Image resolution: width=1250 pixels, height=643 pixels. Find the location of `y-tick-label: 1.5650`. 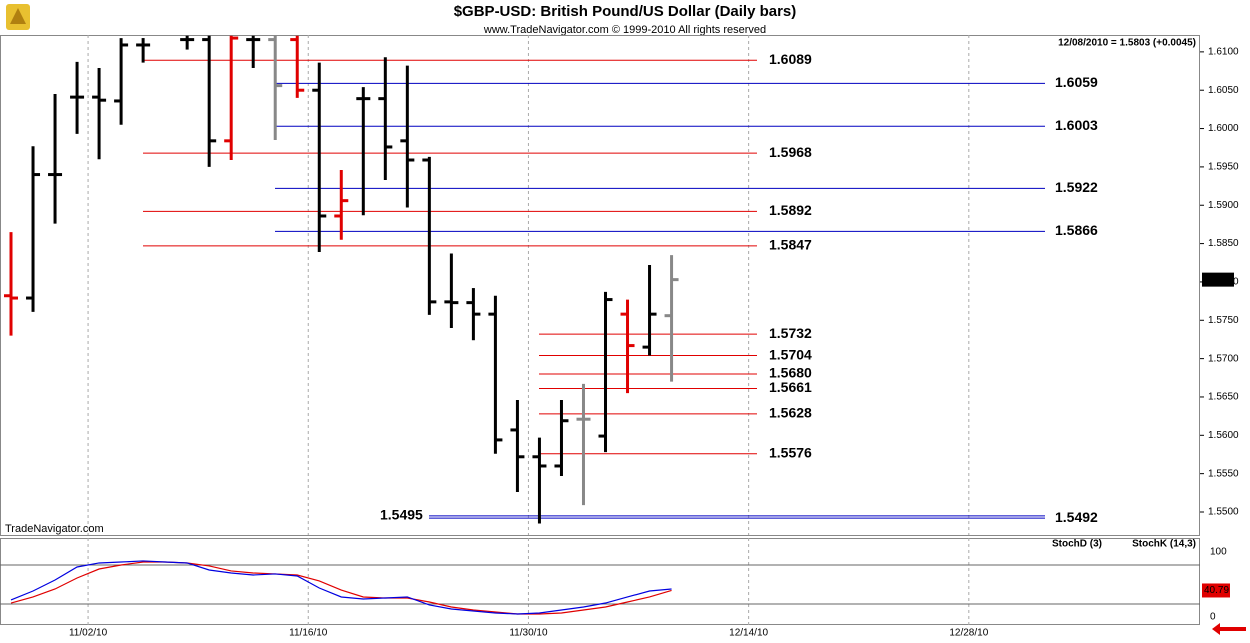

y-tick-label: 1.5650 is located at coordinates (1223, 397).